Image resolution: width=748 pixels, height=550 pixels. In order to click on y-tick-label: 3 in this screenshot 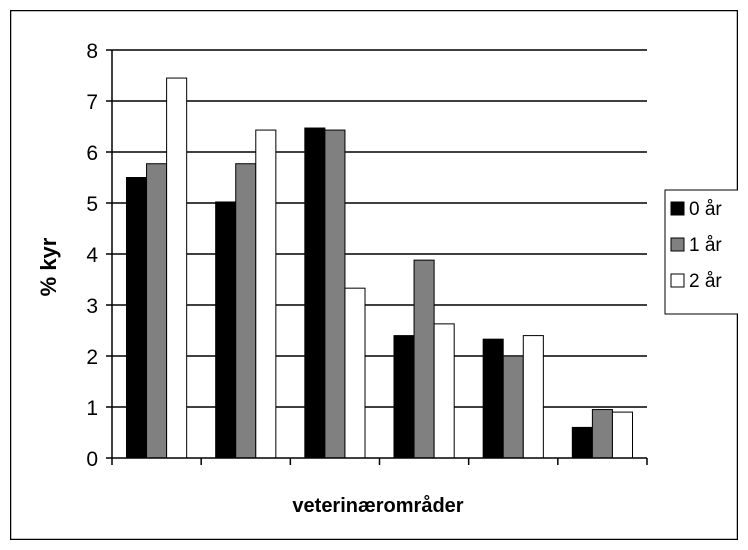, I will do `click(92, 306)`.